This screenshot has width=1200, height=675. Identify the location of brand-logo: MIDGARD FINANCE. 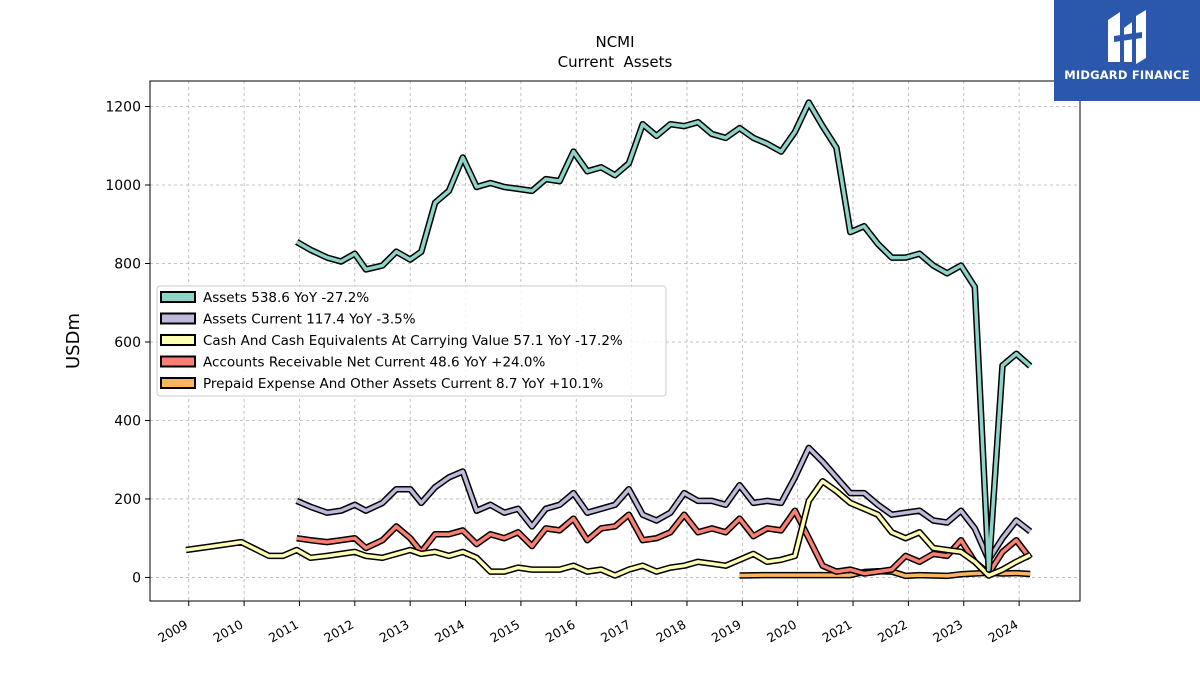
(1127, 50).